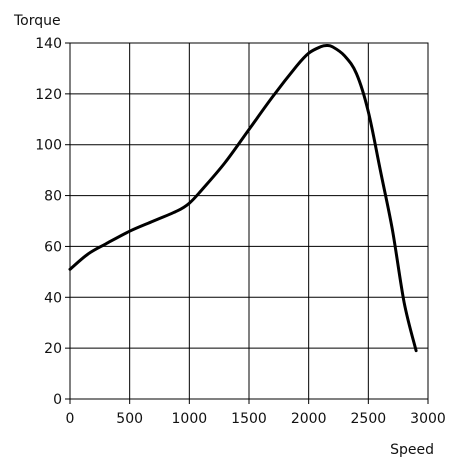 The height and width of the screenshot is (464, 460). What do you see at coordinates (190, 419) in the screenshot?
I see `x-tick-label: 1000` at bounding box center [190, 419].